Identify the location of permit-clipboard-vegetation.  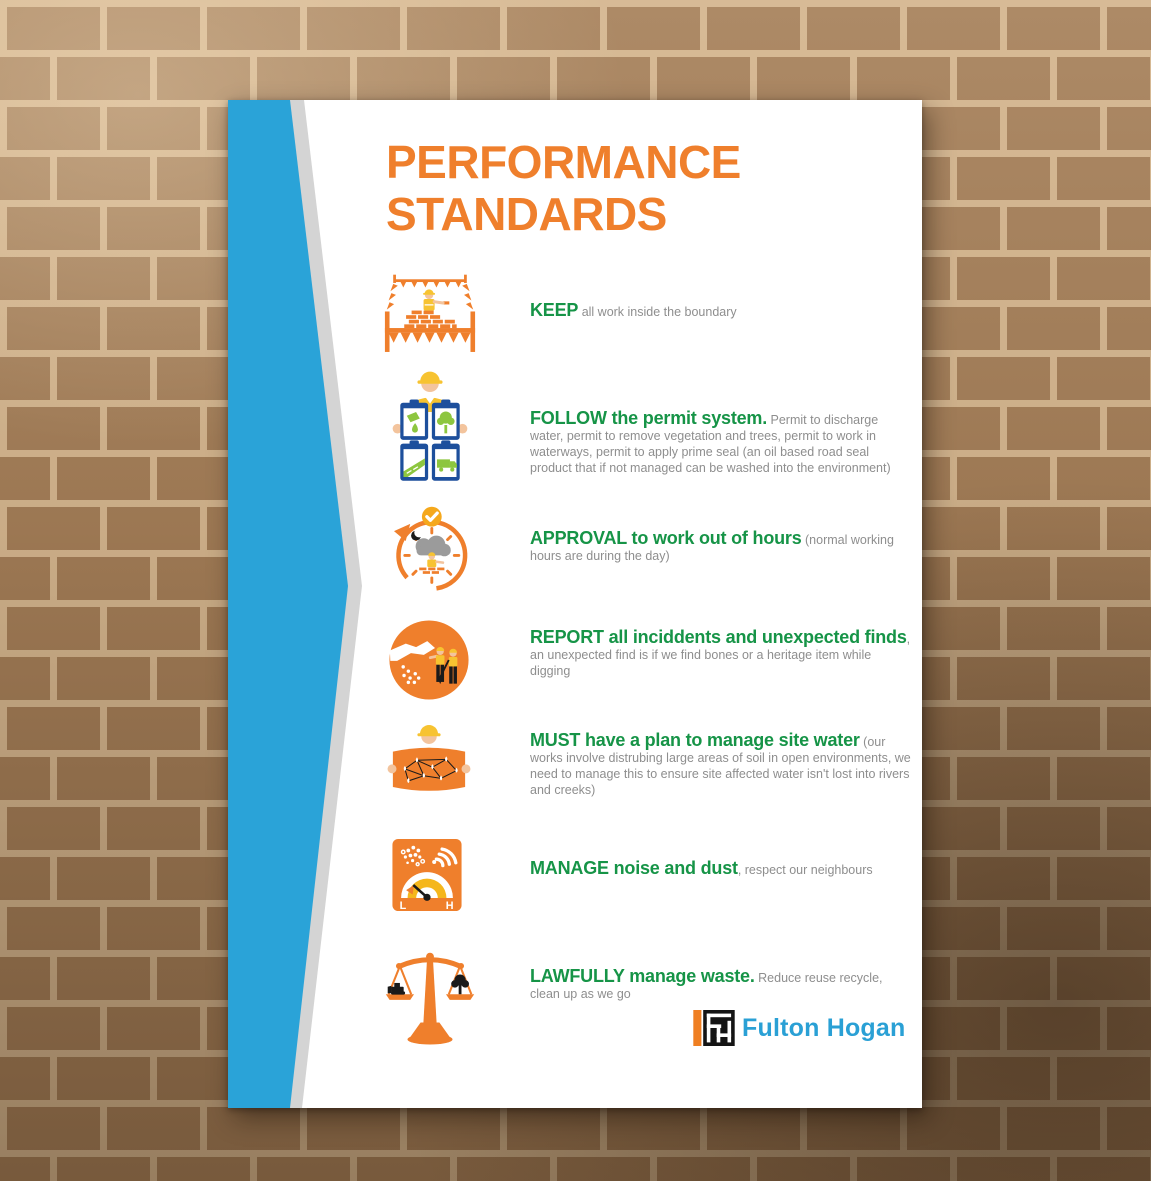
(445, 419).